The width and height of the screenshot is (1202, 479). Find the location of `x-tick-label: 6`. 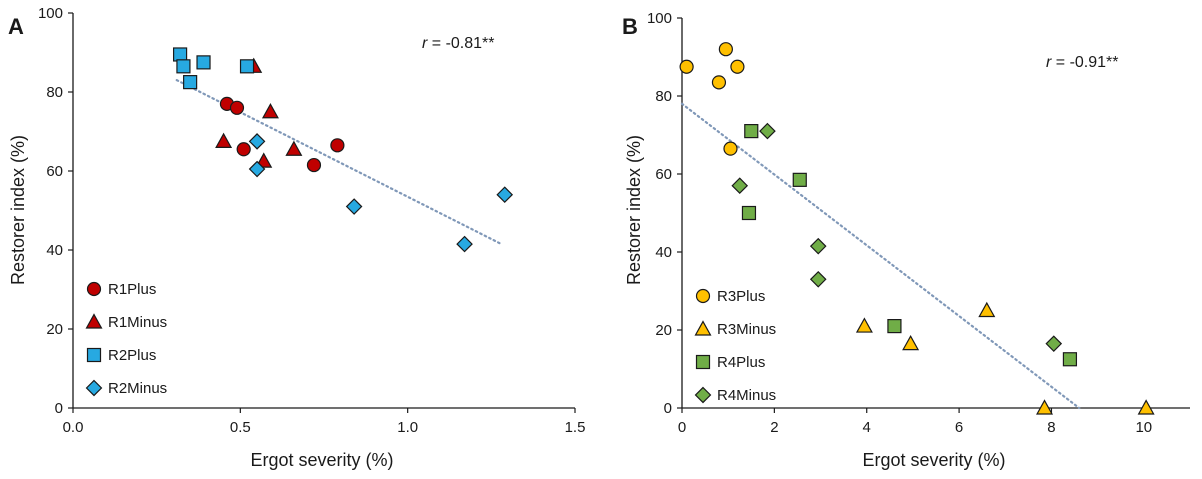

x-tick-label: 6 is located at coordinates (959, 427).